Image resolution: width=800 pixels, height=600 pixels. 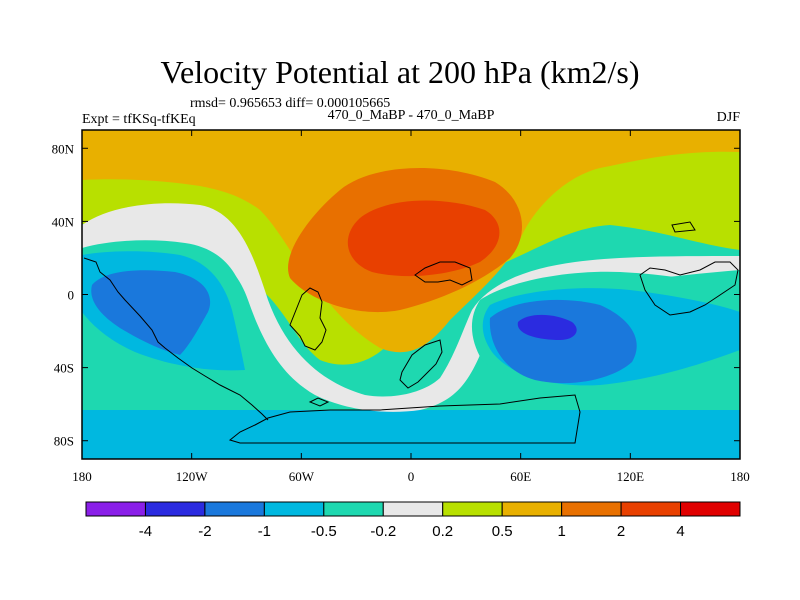 I want to click on colorbar-label: -1, so click(x=264, y=531).